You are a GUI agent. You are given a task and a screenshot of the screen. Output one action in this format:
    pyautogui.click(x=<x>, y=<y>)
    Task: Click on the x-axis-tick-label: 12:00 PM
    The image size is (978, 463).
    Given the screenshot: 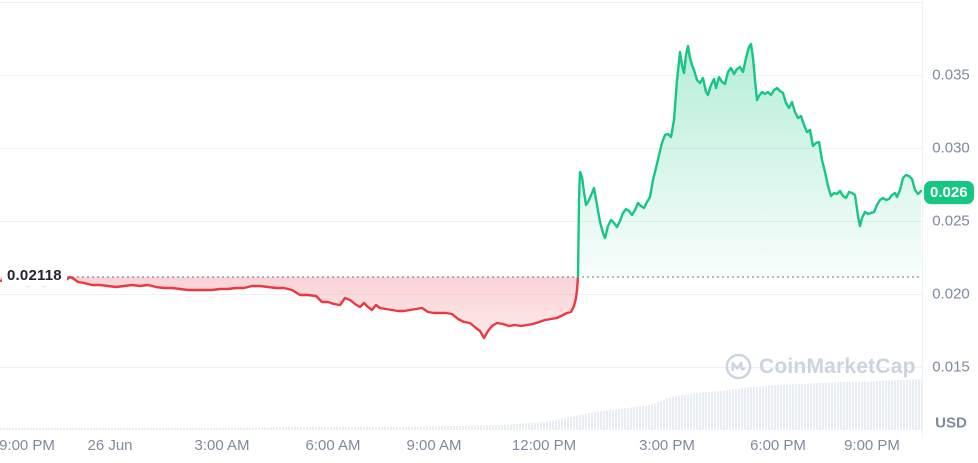 What is the action you would take?
    pyautogui.click(x=544, y=445)
    